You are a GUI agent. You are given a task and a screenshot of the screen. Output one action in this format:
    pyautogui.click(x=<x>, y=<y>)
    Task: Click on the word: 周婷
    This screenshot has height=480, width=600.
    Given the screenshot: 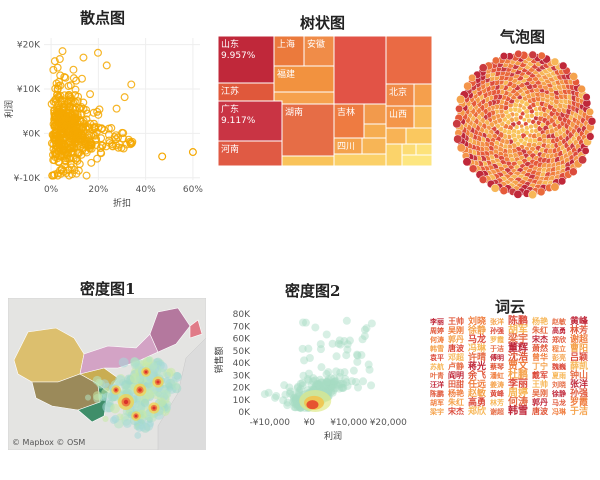 What is the action you would take?
    pyautogui.click(x=518, y=392)
    